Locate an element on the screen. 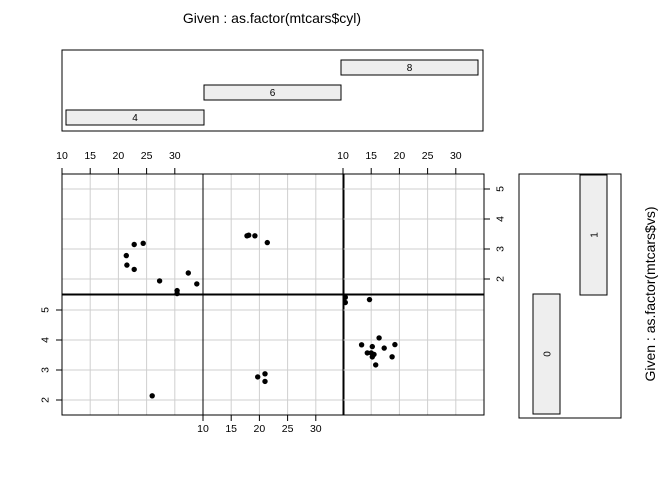 The width and height of the screenshot is (672, 480). given-bar-label-cyl-4: 4 is located at coordinates (135, 118).